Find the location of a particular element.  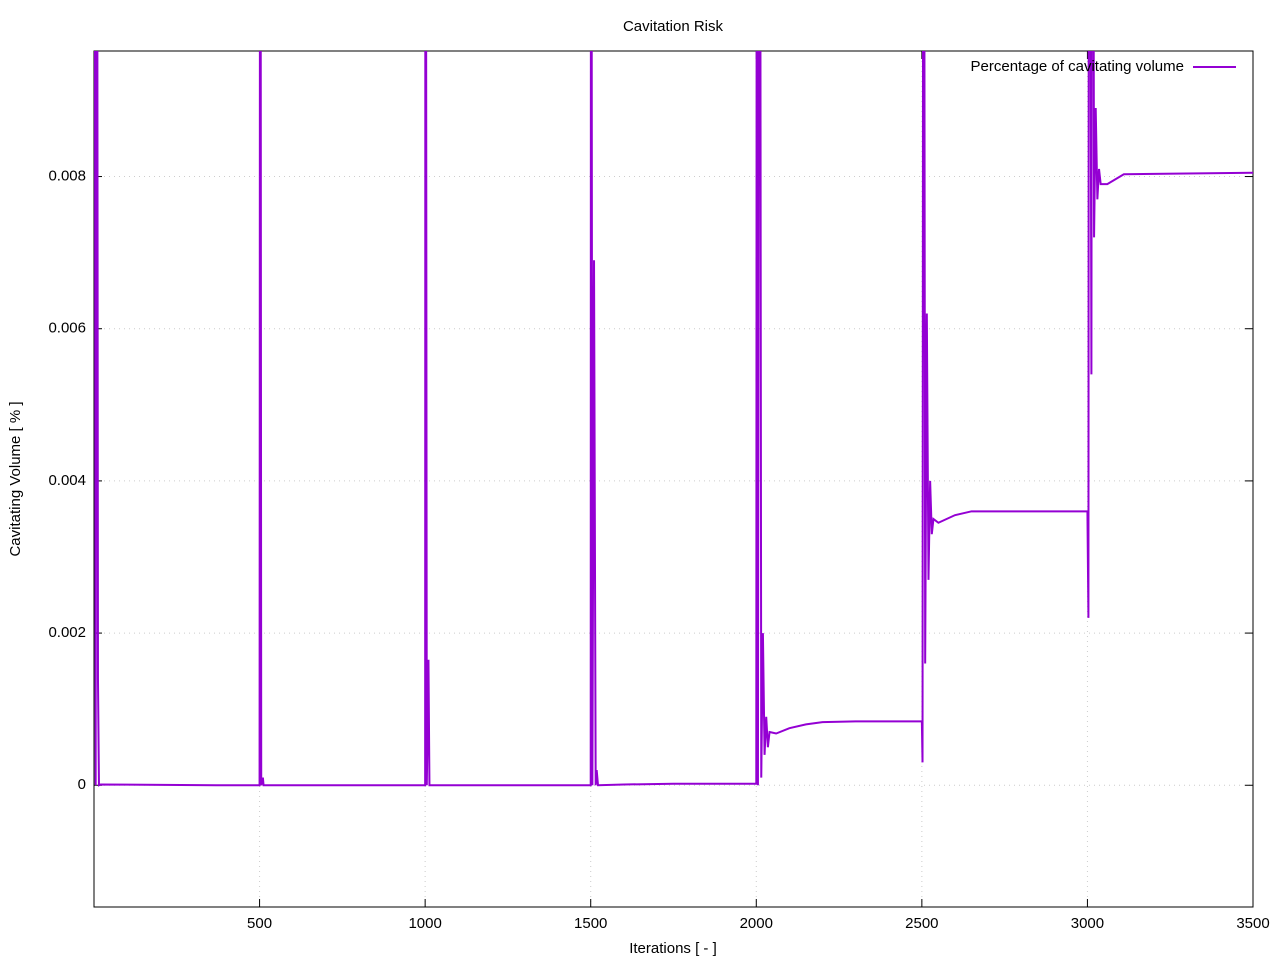

x-tick-label: 1500 is located at coordinates (590, 923).